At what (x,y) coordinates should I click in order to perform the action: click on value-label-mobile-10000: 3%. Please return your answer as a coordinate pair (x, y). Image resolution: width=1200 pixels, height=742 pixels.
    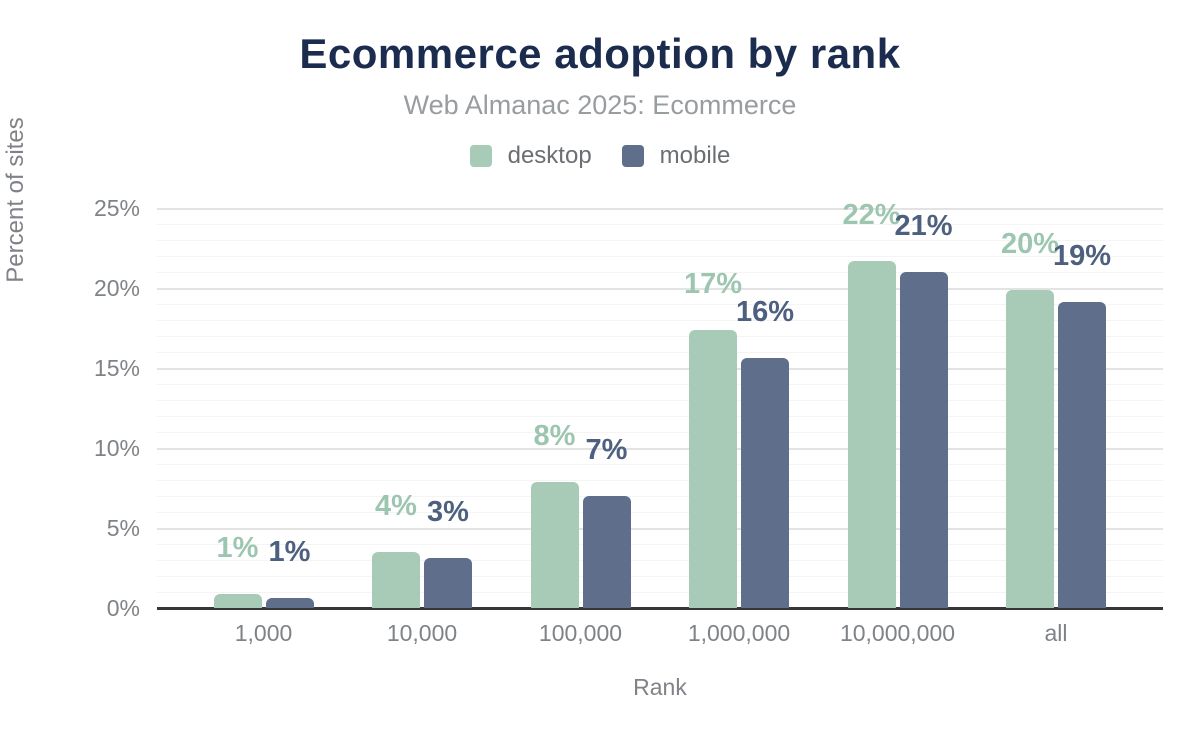
    Looking at the image, I should click on (448, 512).